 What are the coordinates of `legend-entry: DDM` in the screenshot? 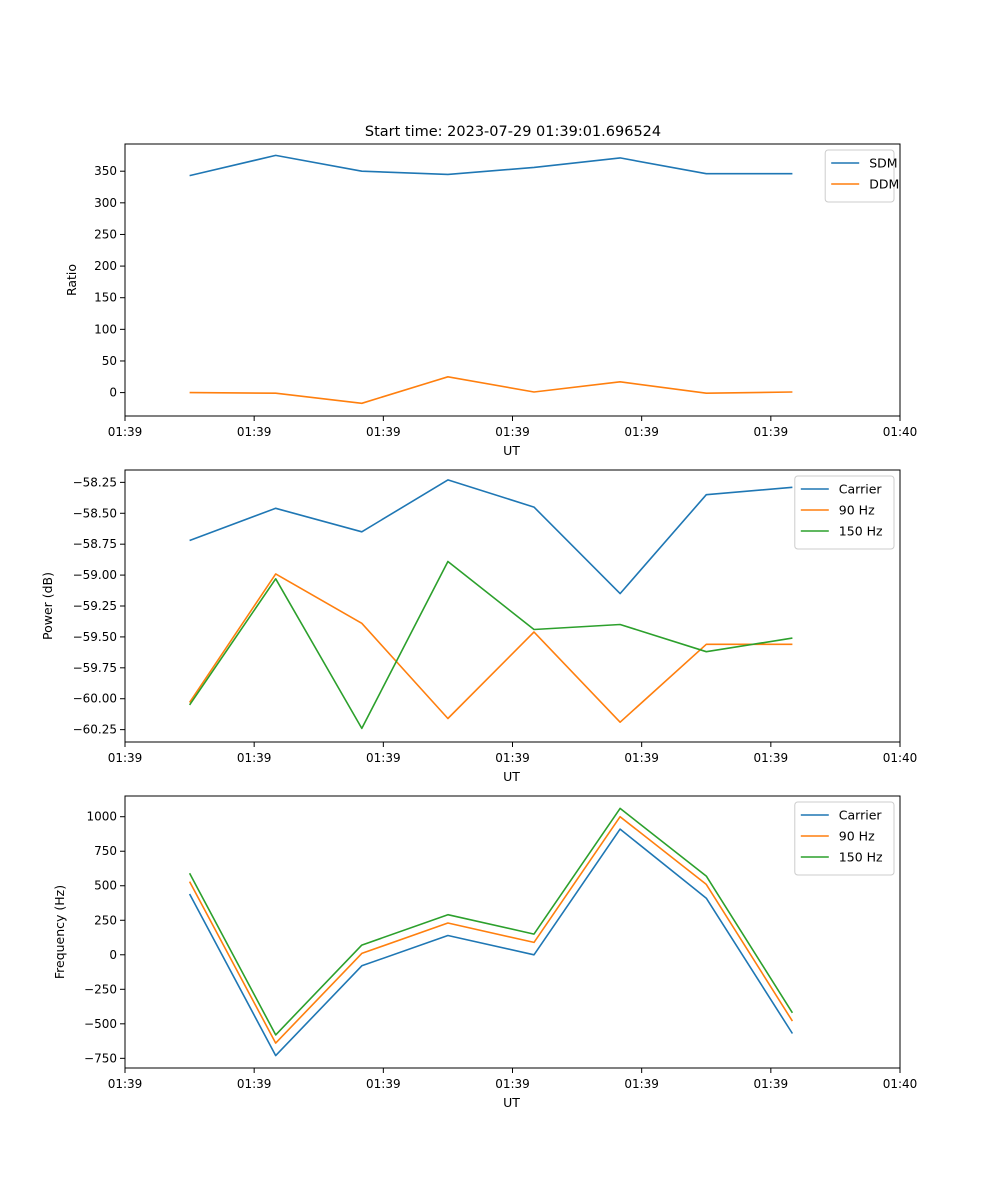 It's located at (884, 184).